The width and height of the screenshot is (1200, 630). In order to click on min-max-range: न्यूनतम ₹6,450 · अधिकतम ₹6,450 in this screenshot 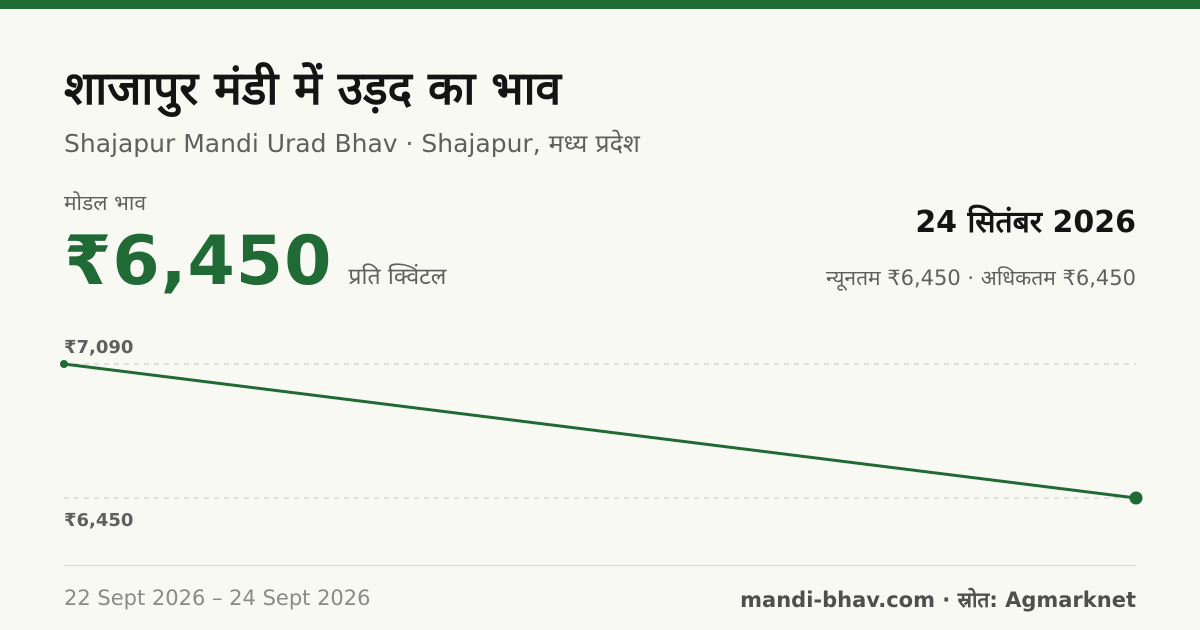, I will do `click(981, 278)`.